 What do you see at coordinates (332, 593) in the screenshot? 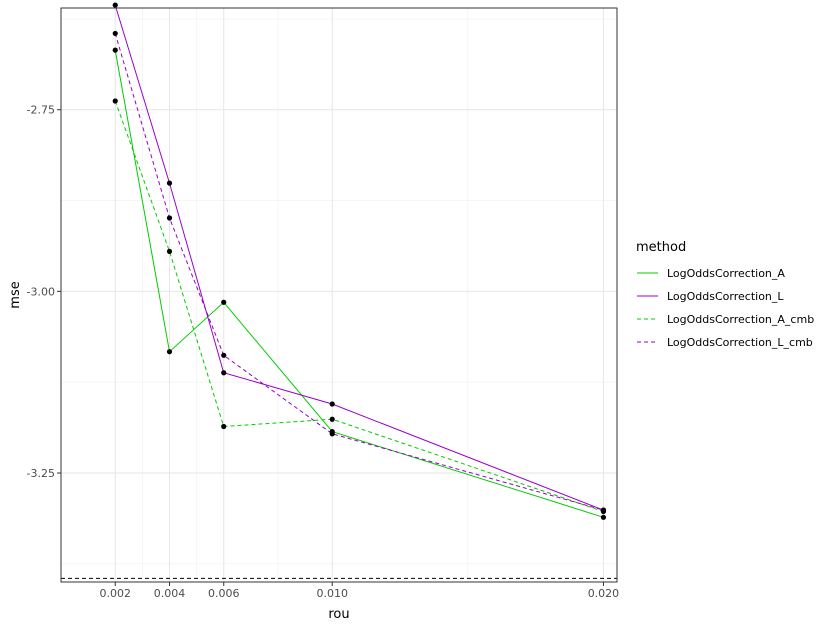
I see `x-tick-label: 0.010` at bounding box center [332, 593].